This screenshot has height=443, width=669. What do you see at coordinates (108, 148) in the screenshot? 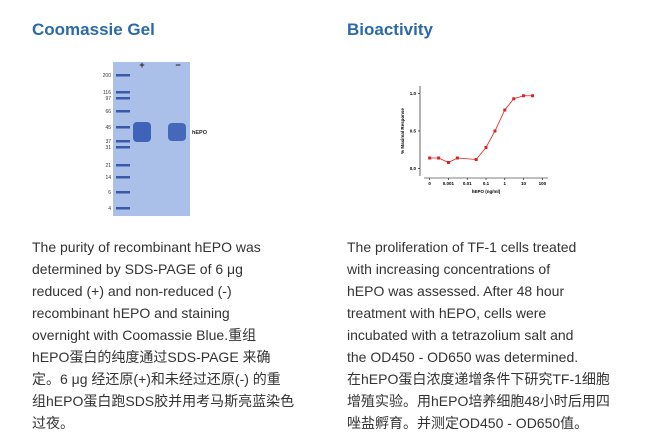
I see `marker-label: 31` at bounding box center [108, 148].